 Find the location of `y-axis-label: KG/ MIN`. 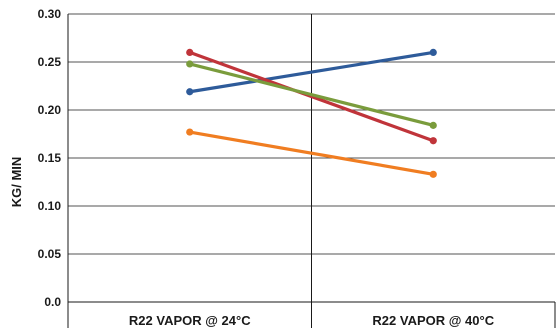

y-axis-label: KG/ MIN is located at coordinates (16, 182).